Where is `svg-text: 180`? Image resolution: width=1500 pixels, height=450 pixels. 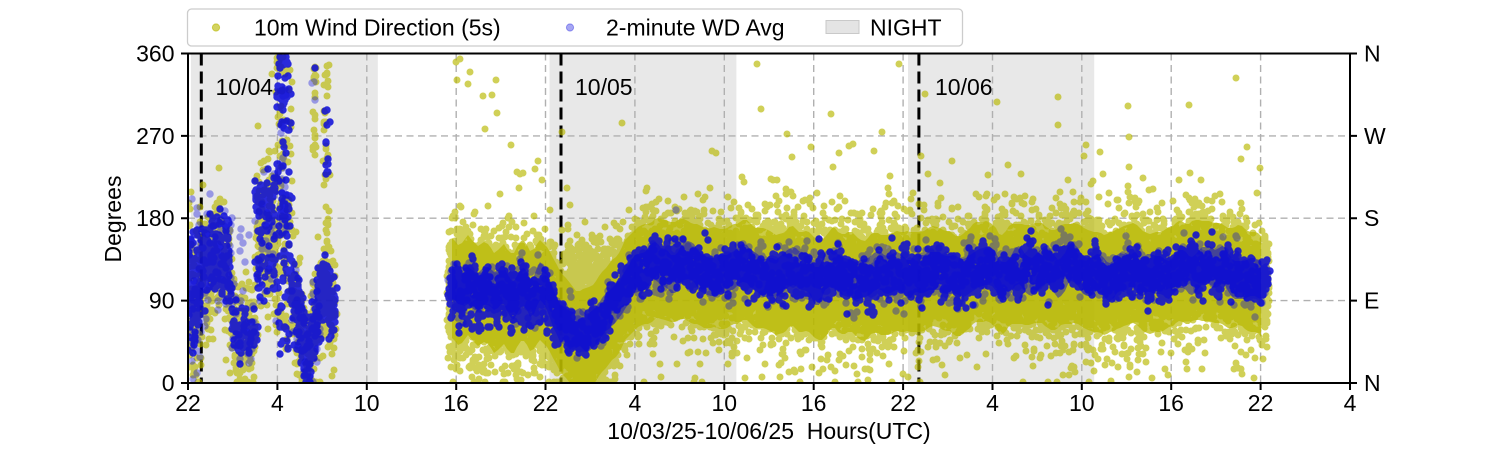
svg-text: 180 is located at coordinates (155, 218).